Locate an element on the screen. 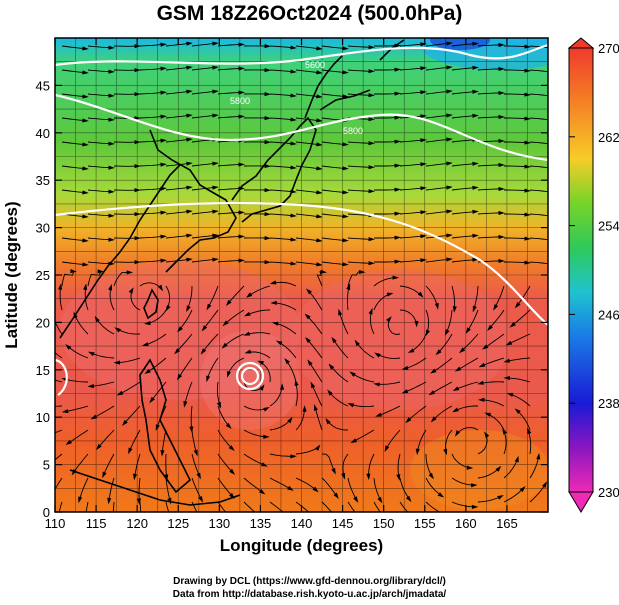 The width and height of the screenshot is (619, 605). x-tick-label: 115 is located at coordinates (96, 523).